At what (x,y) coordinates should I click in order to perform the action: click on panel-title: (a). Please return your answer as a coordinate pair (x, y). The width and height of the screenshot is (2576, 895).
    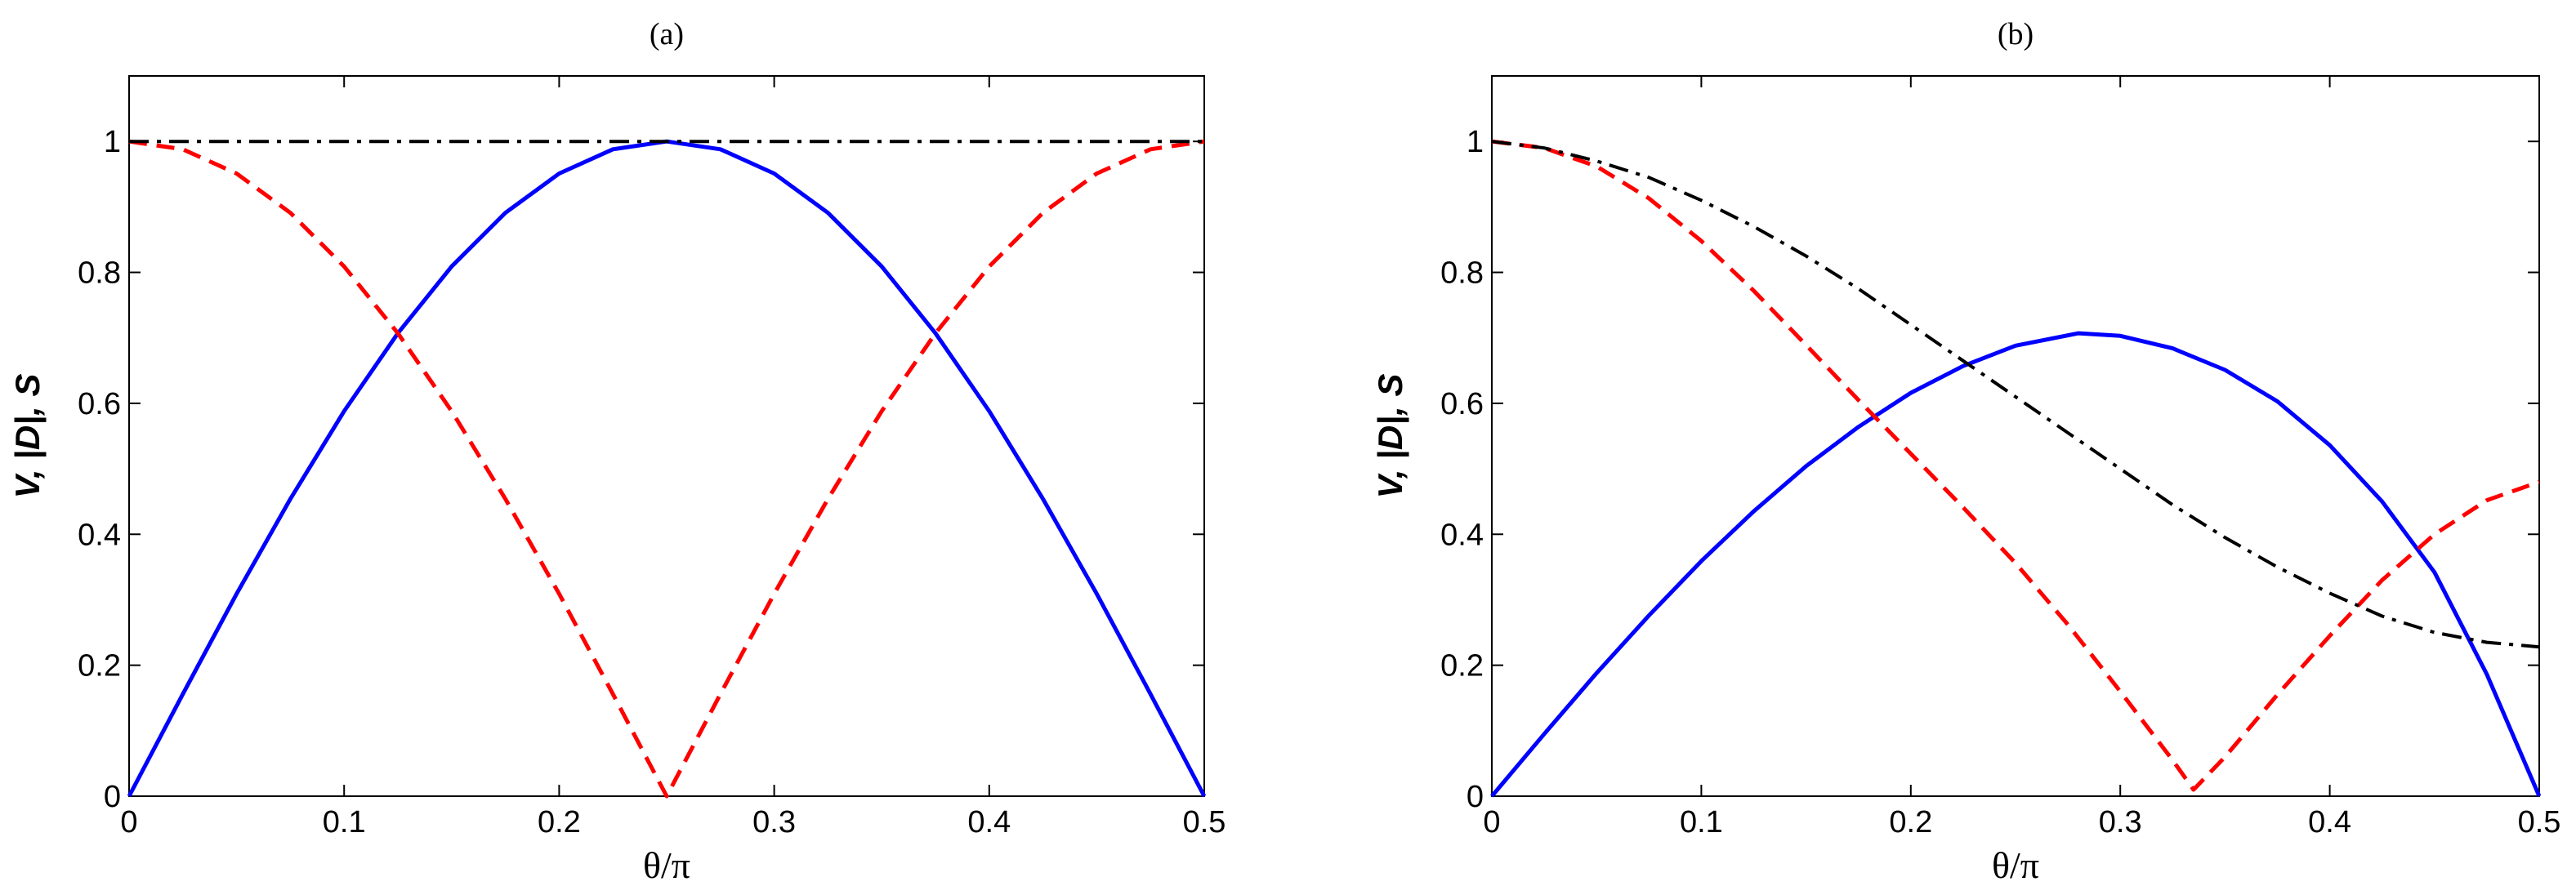
    Looking at the image, I should click on (667, 34).